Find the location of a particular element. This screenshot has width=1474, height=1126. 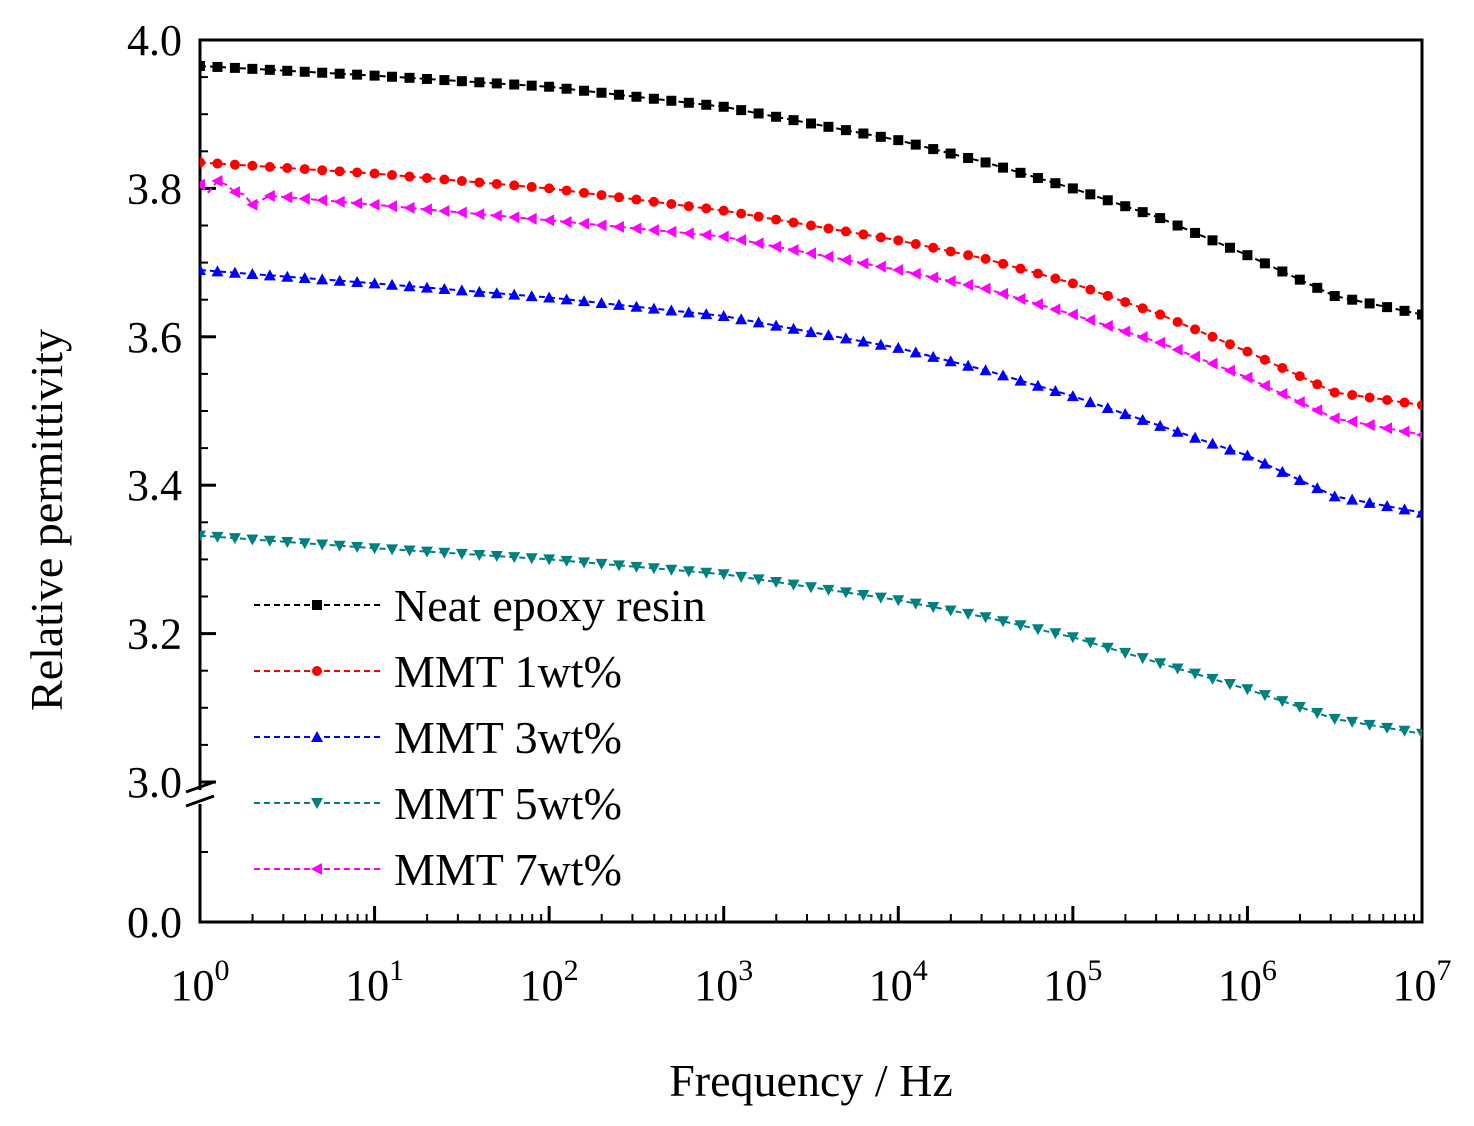

y-tick-label: 3.4 is located at coordinates (154, 485).